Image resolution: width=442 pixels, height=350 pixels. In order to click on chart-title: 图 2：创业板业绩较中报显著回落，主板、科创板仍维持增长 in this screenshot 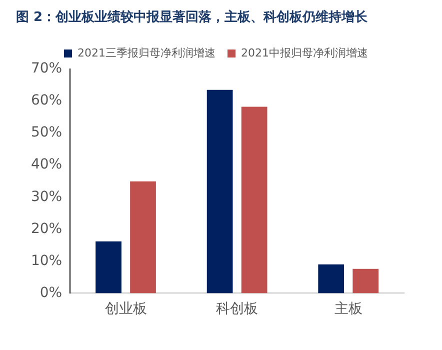, I will do `click(192, 17)`.